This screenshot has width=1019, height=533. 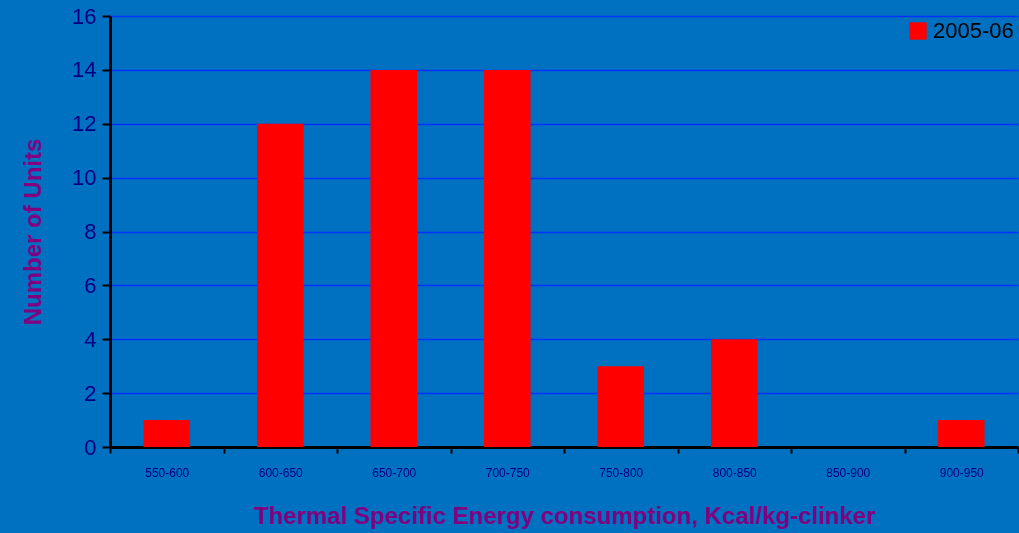 What do you see at coordinates (394, 472) in the screenshot?
I see `x-tick-label: 650-700` at bounding box center [394, 472].